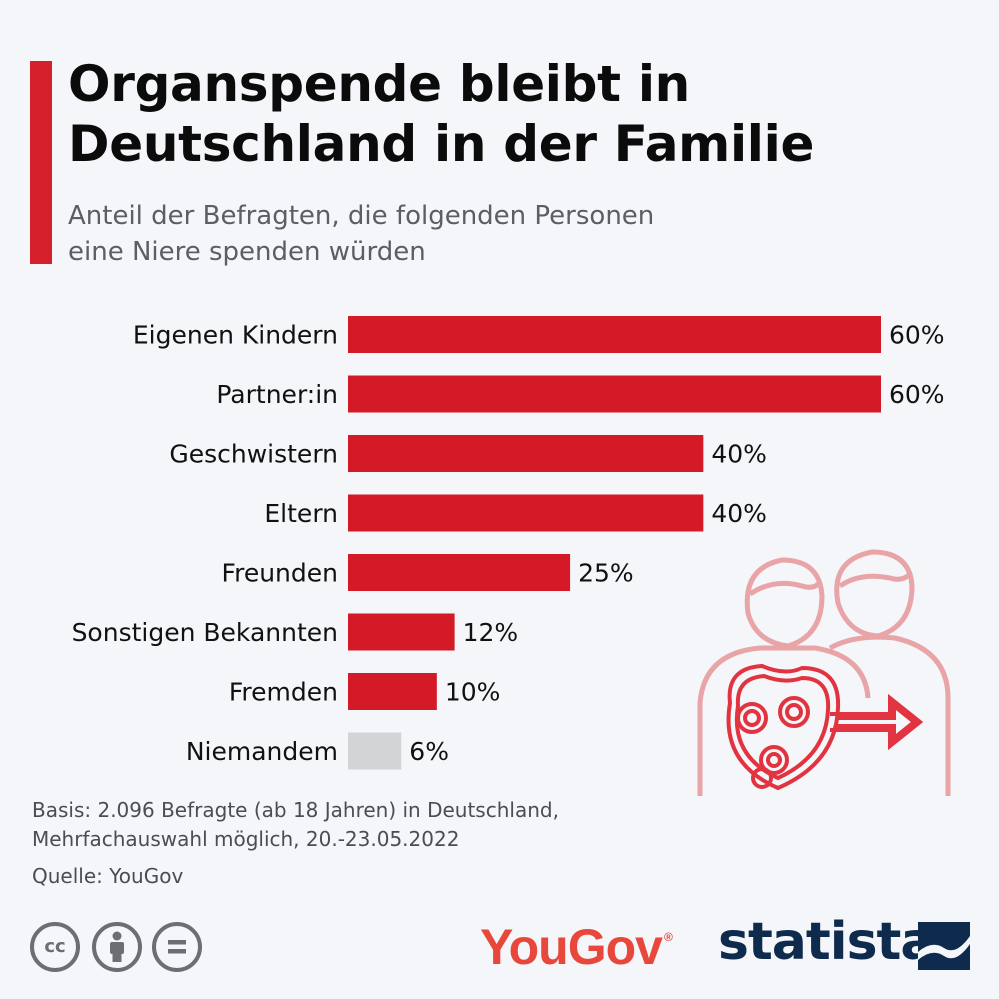 Image resolution: width=999 pixels, height=999 pixels. I want to click on person-front-icon, so click(784, 676).